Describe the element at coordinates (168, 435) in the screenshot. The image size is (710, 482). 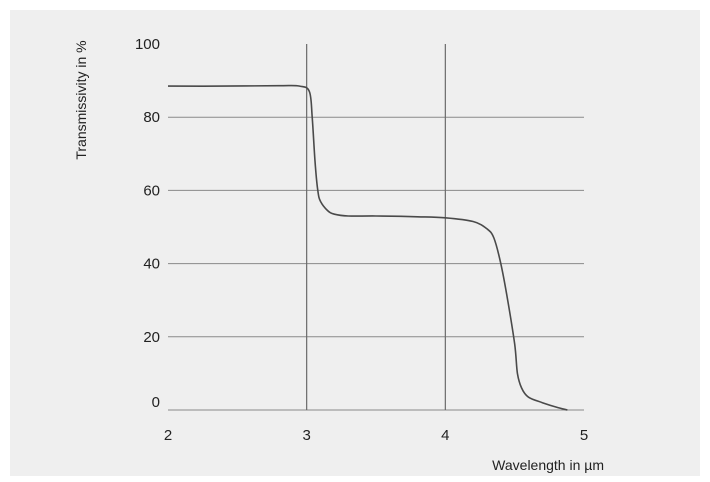
I see `x-tick-label: 2` at that location.